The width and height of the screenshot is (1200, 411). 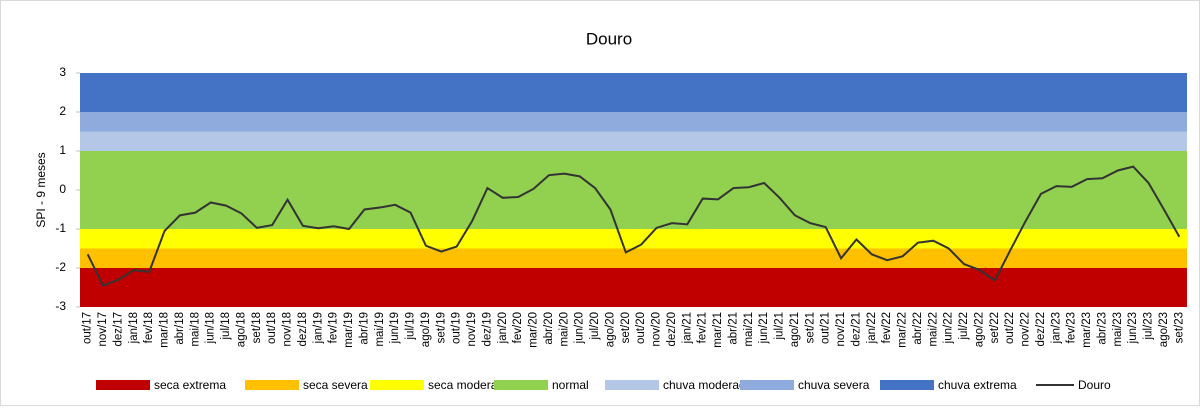 What do you see at coordinates (780, 326) in the screenshot?
I see `x-tick-label: jul/21` at bounding box center [780, 326].